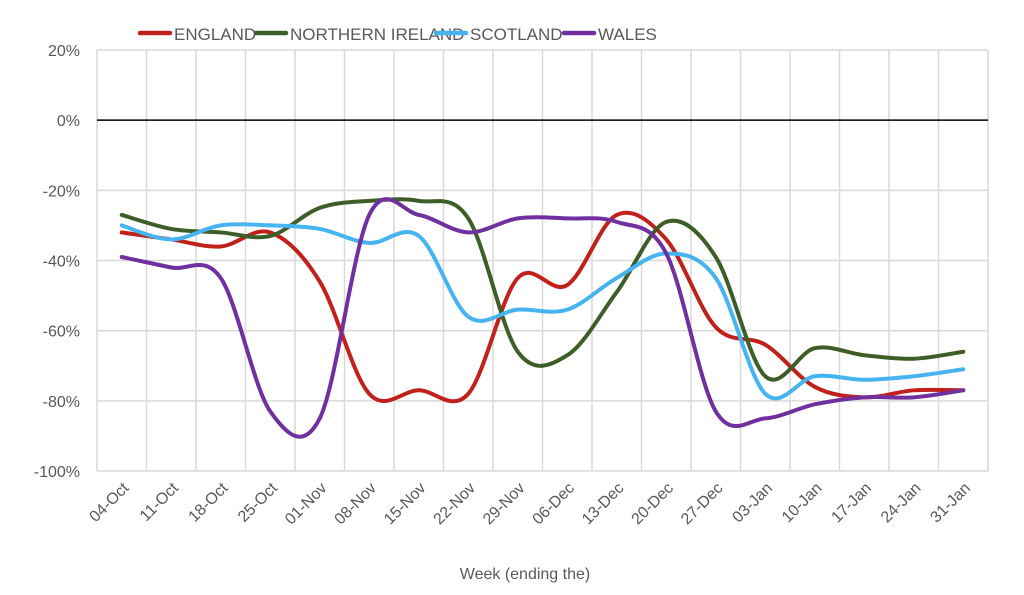 The height and width of the screenshot is (595, 1024). Describe the element at coordinates (504, 504) in the screenshot. I see `x-tick-label: 29-Nov` at that location.